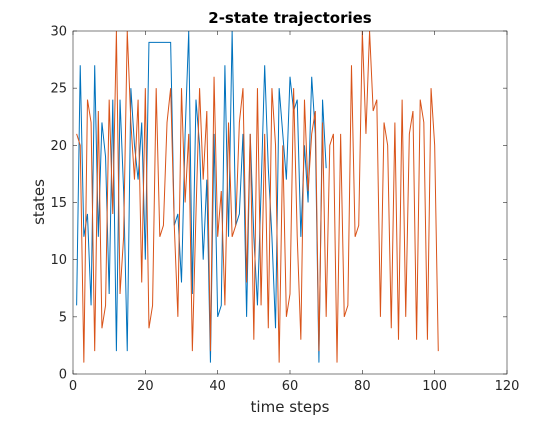  I want to click on x-tick-label: 40, so click(217, 386).